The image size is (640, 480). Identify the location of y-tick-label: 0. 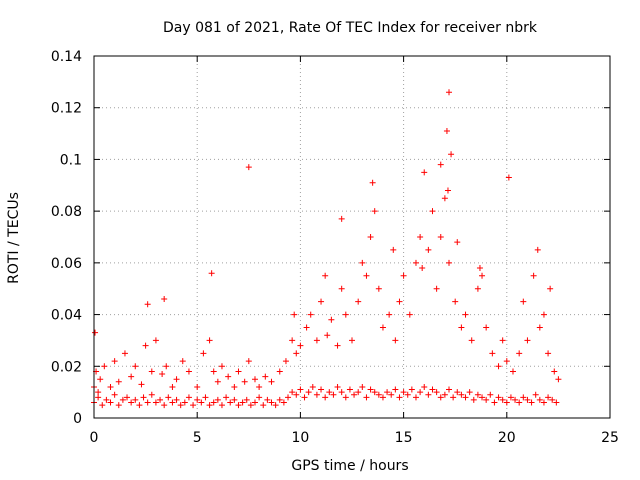
(77, 419).